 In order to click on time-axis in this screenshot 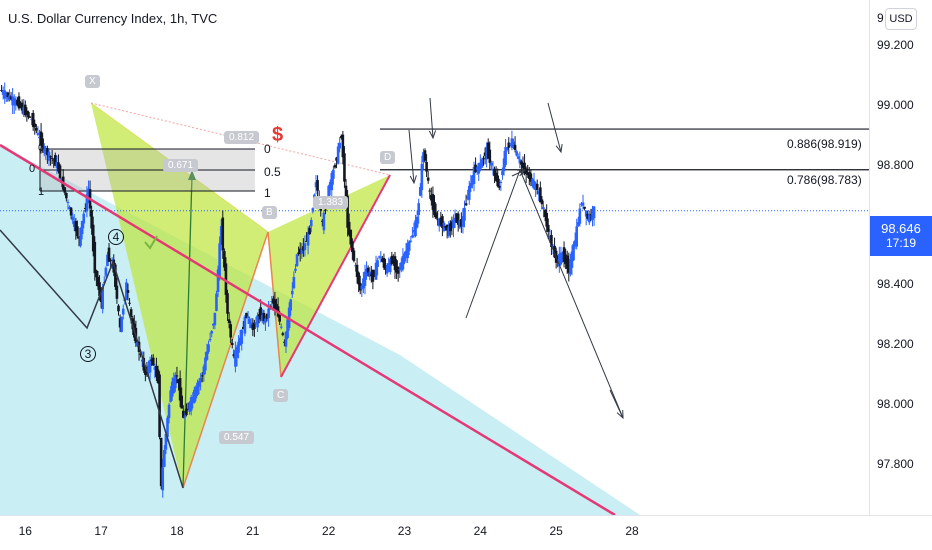, I will do `click(466, 515)`.